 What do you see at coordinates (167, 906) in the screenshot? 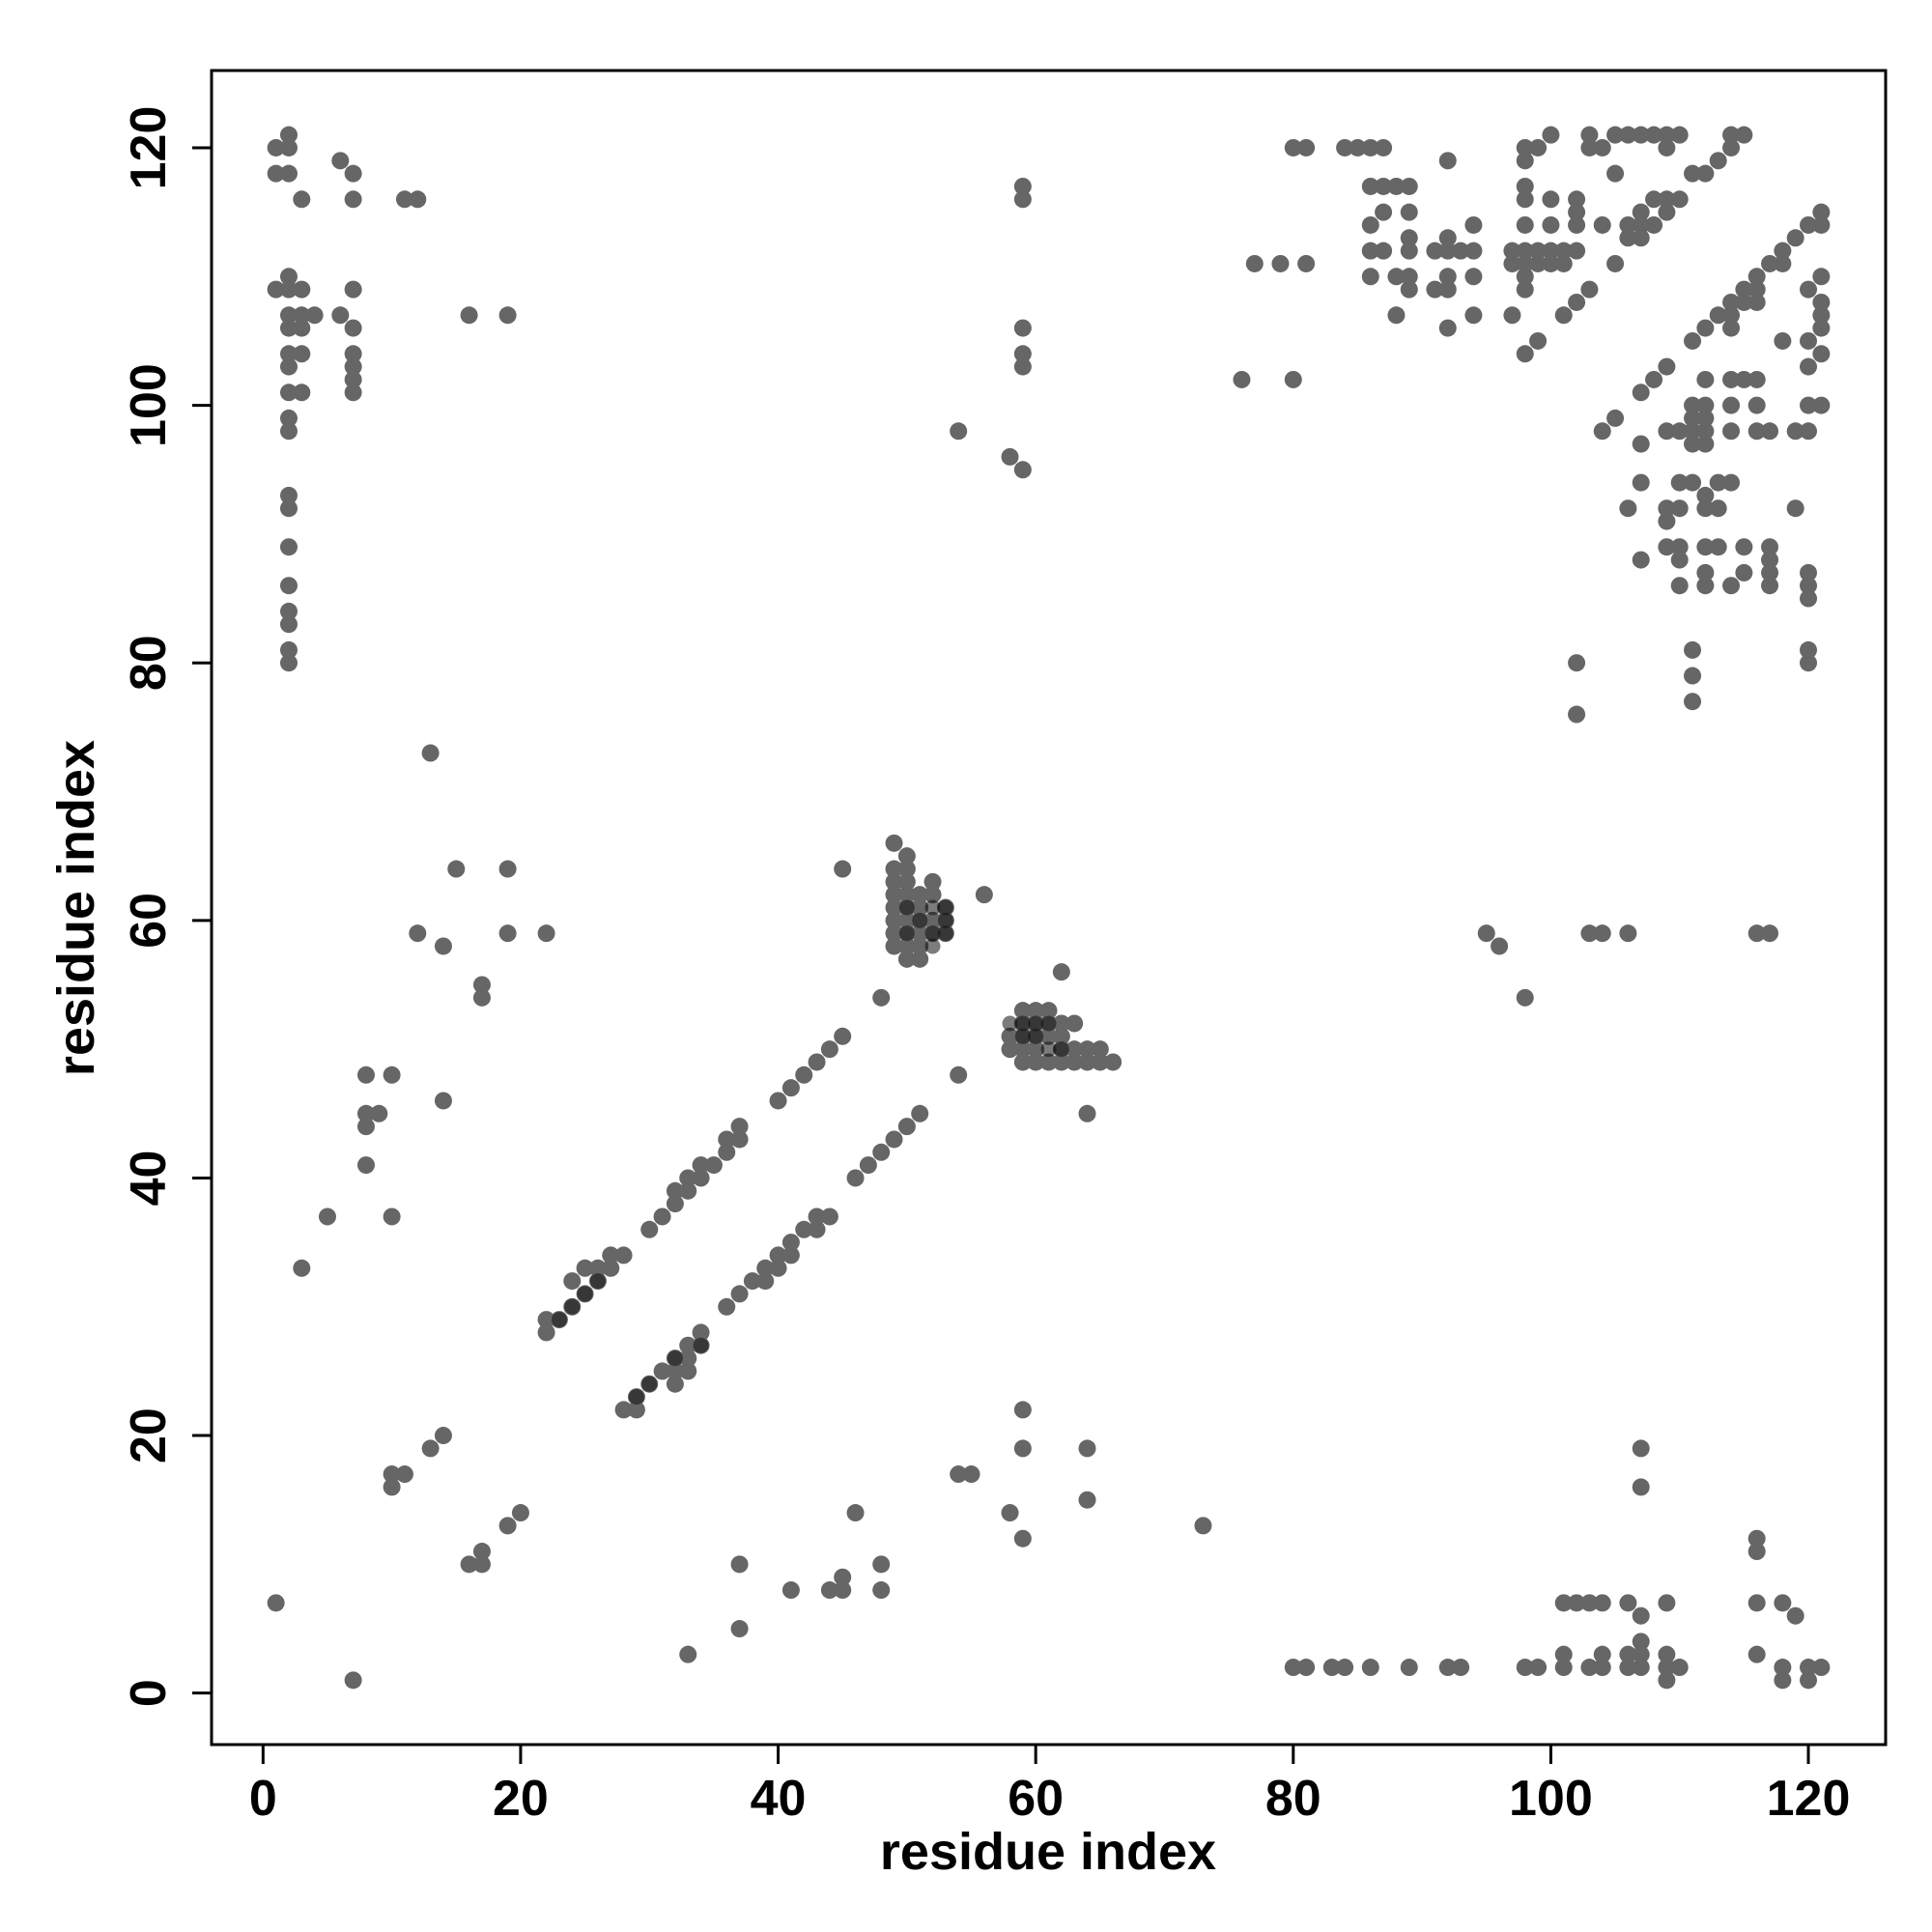
I see `y-axis: 0 20 40 60 80 100 120` at bounding box center [167, 906].